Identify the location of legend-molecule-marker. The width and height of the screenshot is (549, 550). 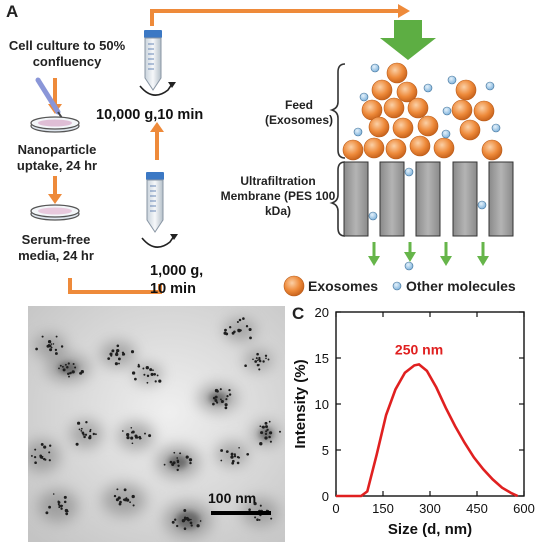
(397, 286).